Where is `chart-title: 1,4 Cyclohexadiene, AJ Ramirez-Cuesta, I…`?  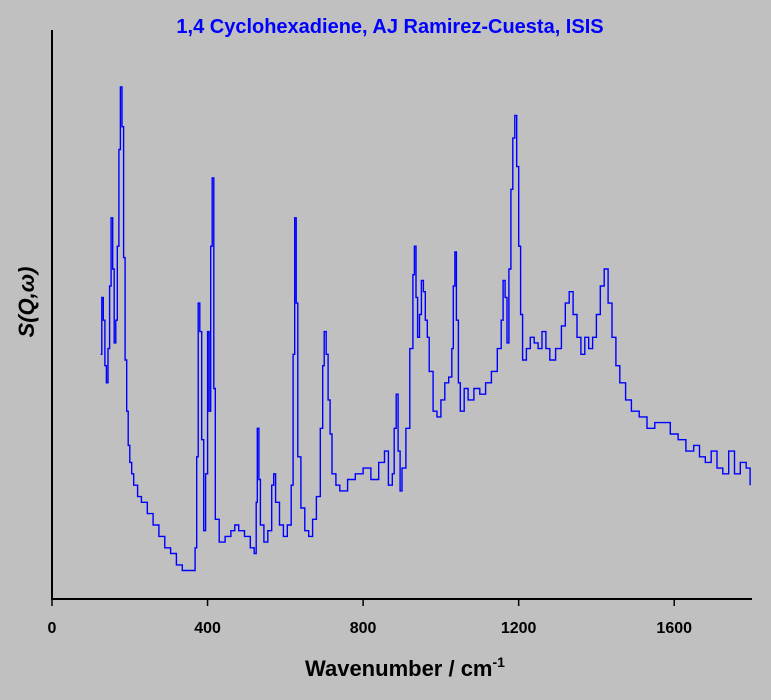 chart-title: 1,4 Cyclohexadiene, AJ Ramirez-Cuesta, I… is located at coordinates (389, 27).